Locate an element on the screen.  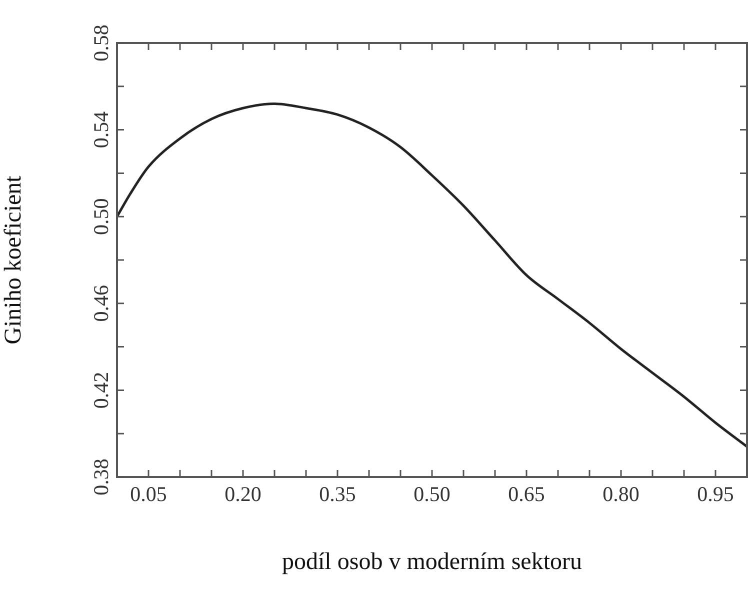
y-tick-label: 0.50 is located at coordinates (101, 216).